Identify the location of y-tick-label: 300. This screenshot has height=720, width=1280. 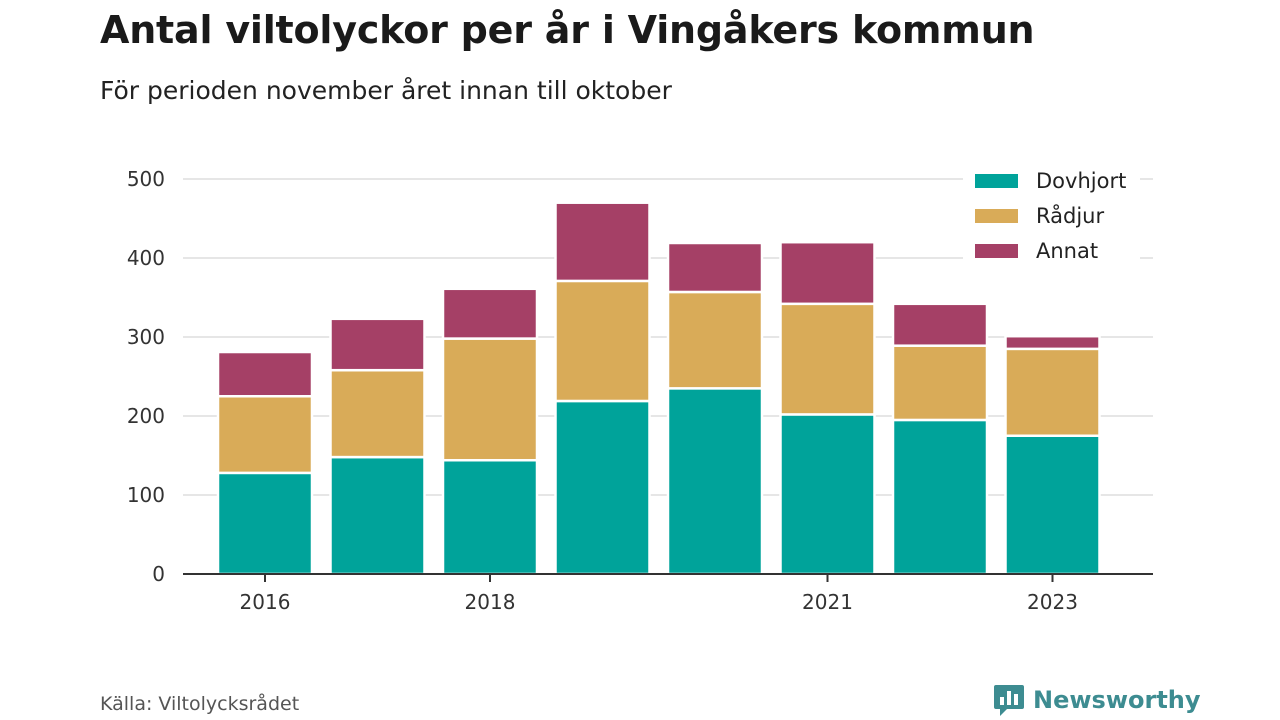
(146, 337).